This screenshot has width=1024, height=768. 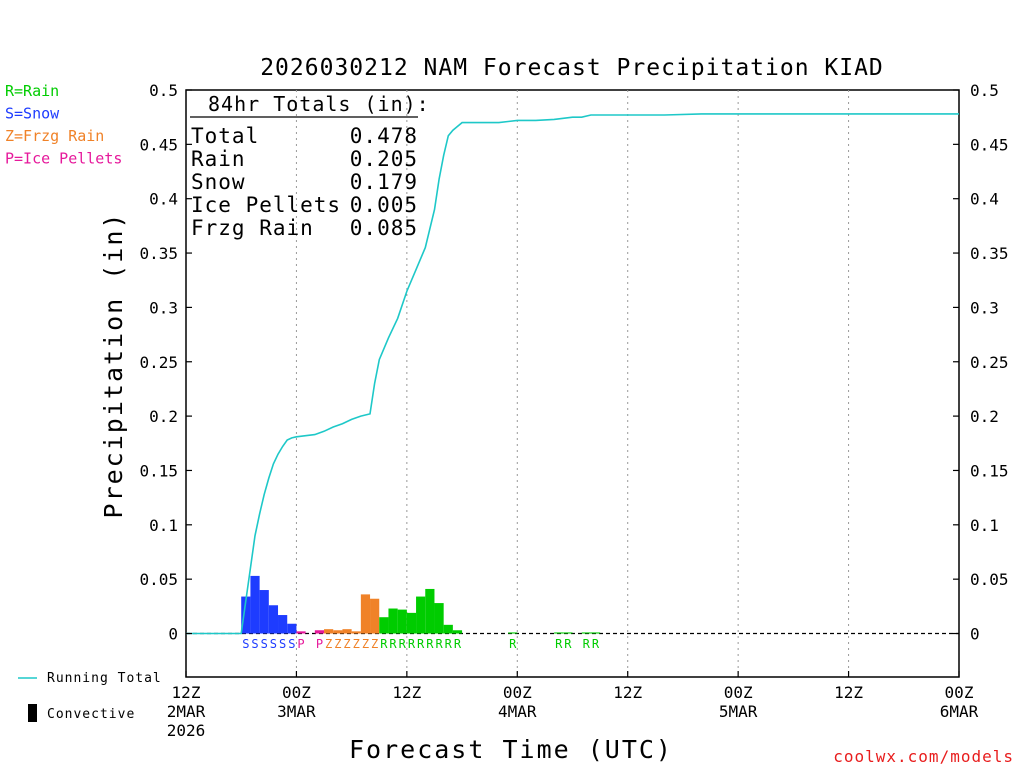 What do you see at coordinates (273, 644) in the screenshot?
I see `ptype-label-3: S` at bounding box center [273, 644].